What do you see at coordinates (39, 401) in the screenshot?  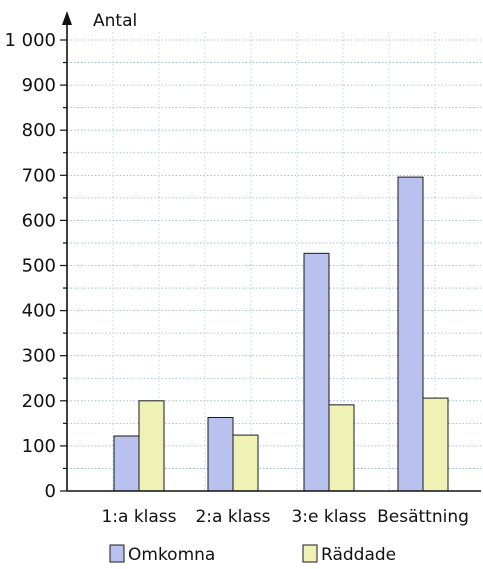 I see `y-tick-label: 200` at bounding box center [39, 401].